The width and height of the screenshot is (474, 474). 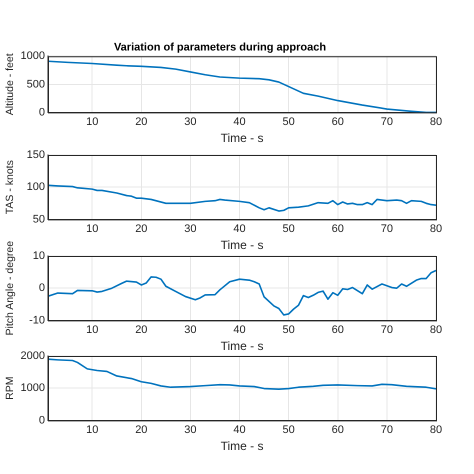 I want to click on y-tick-label: 2000, so click(x=32, y=356).